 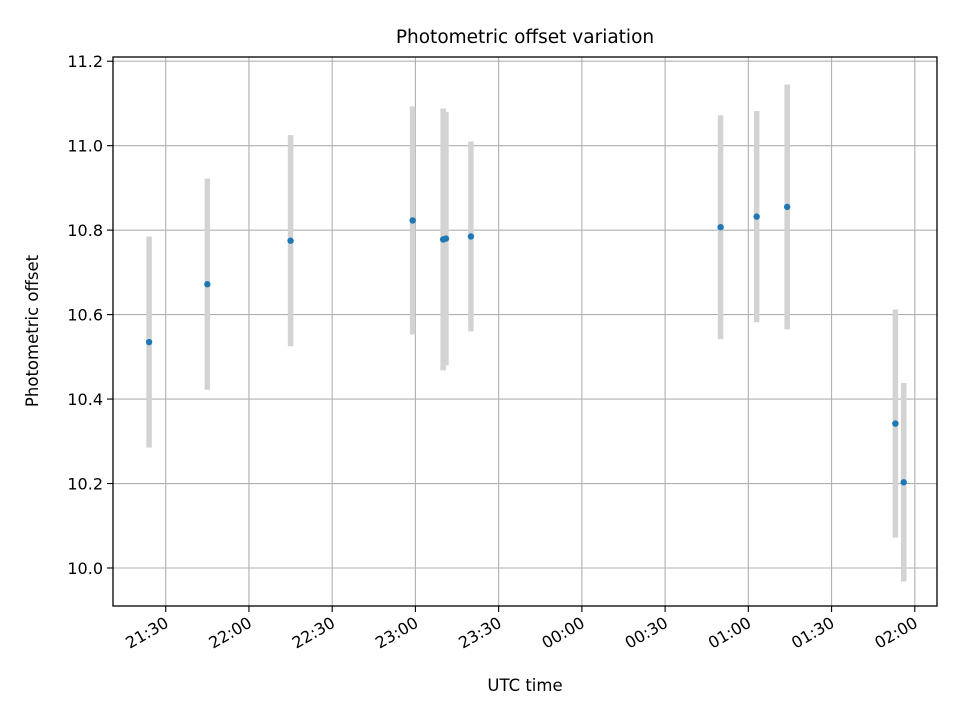 What do you see at coordinates (85, 484) in the screenshot?
I see `y-tick-label: 10.2` at bounding box center [85, 484].